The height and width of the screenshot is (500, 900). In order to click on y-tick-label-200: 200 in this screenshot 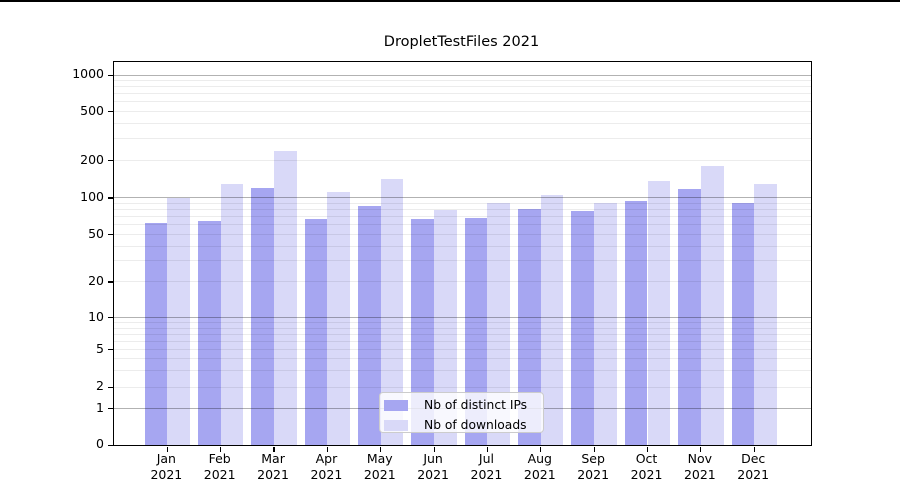, I will do `click(92, 159)`.